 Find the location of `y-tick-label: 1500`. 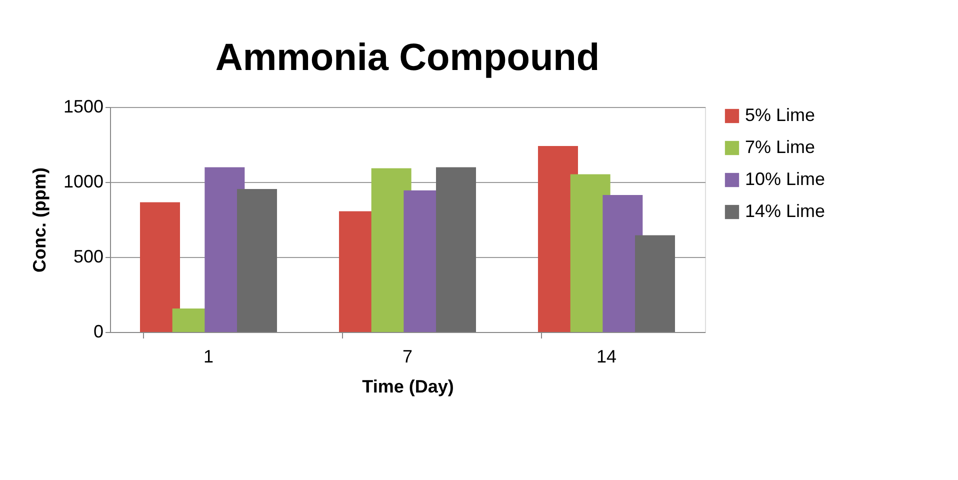

y-tick-label: 1500 is located at coordinates (83, 106).